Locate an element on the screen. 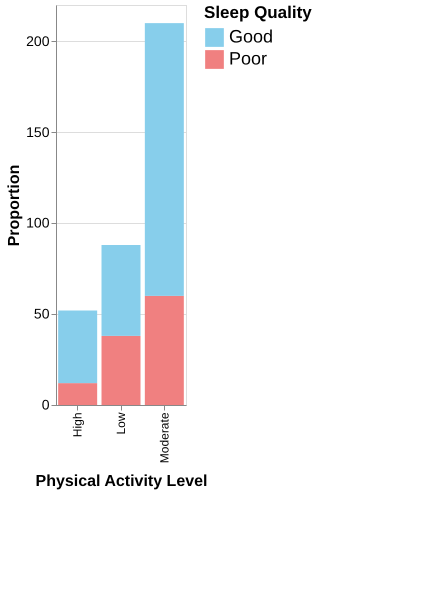 This screenshot has height=601, width=438. y-tick-label: 0 is located at coordinates (46, 404).